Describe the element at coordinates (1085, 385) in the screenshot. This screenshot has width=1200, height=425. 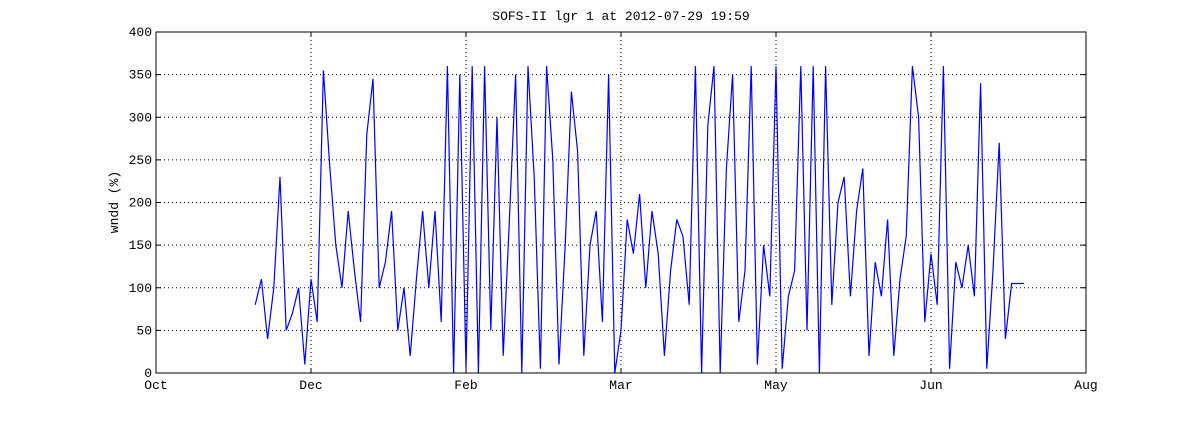
I see `x-tick-label: Aug` at that location.